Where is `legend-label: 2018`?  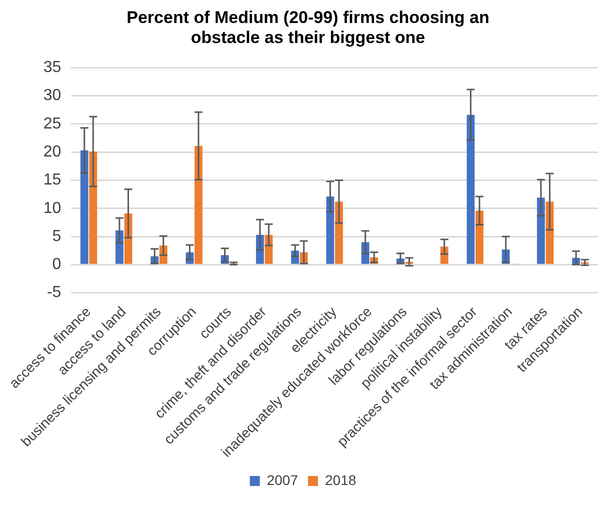
legend-label: 2018 is located at coordinates (340, 480).